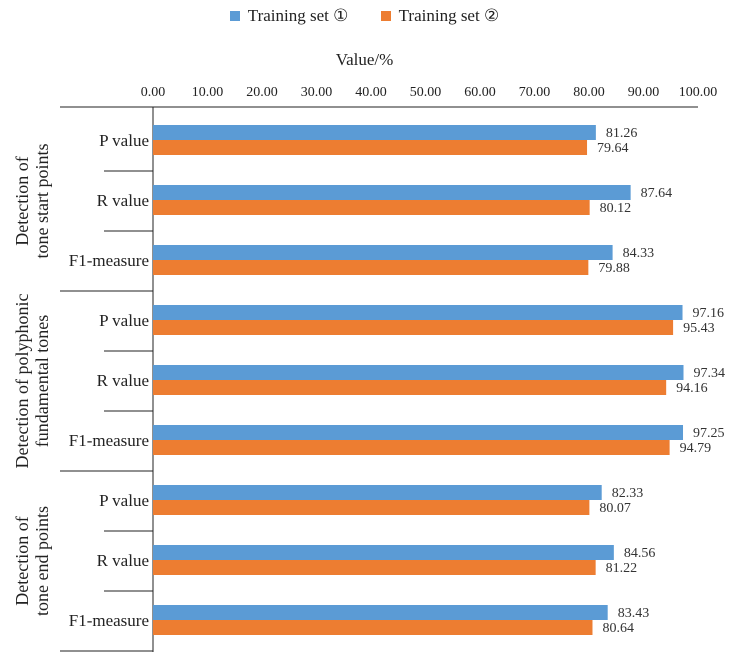 This screenshot has height=662, width=729. I want to click on group-label-line: tone start points, so click(42, 201).